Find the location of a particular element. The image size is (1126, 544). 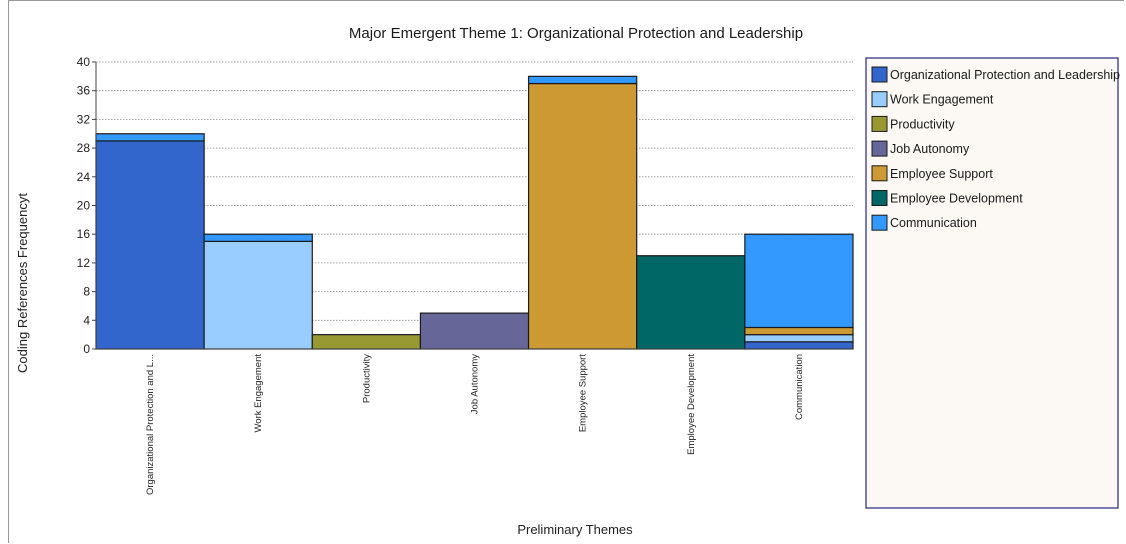

y-tick-label: 16 is located at coordinates (84, 234).